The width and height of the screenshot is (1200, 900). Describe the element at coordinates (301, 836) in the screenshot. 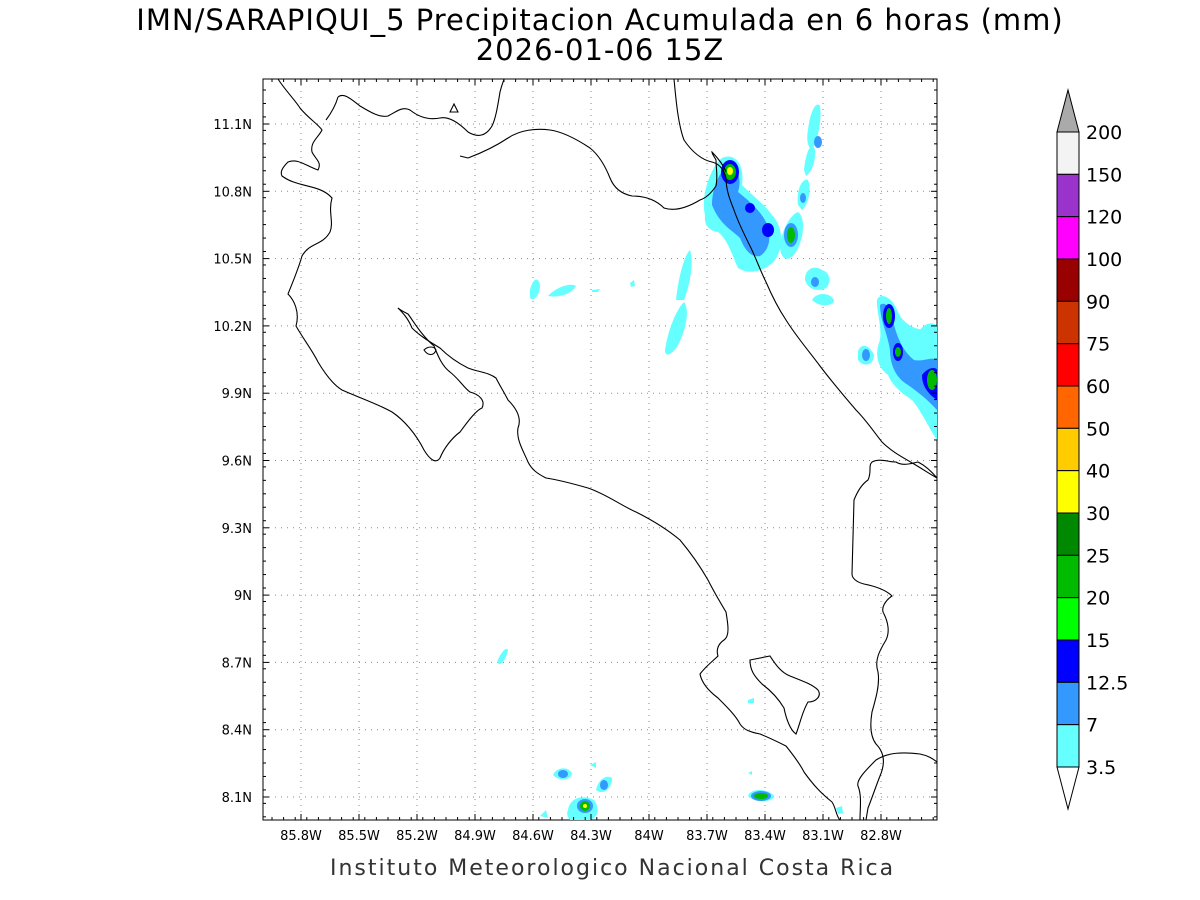

I see `lon-tick-label: 85.8W` at that location.